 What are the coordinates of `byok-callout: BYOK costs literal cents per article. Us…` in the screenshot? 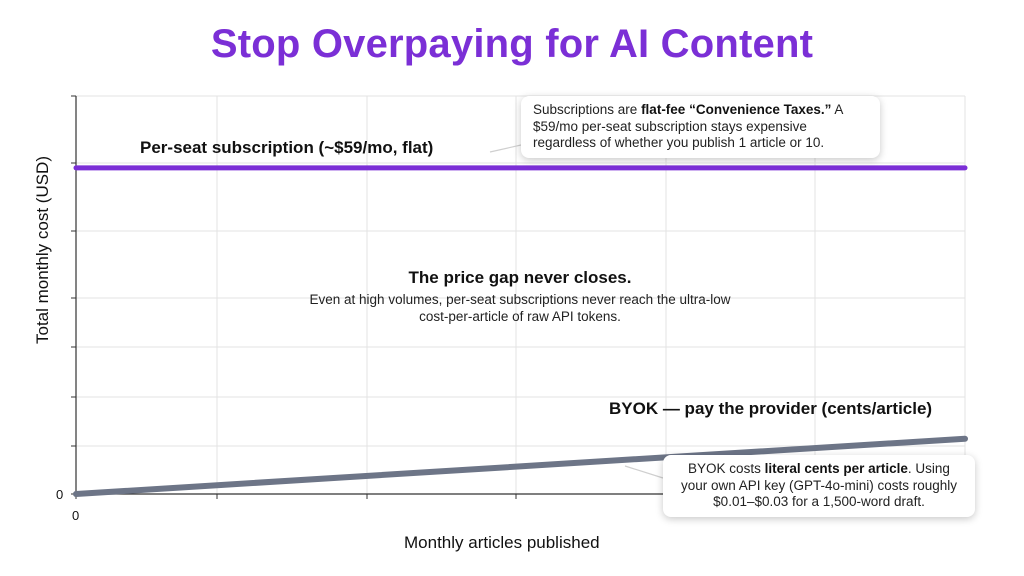 It's located at (819, 486).